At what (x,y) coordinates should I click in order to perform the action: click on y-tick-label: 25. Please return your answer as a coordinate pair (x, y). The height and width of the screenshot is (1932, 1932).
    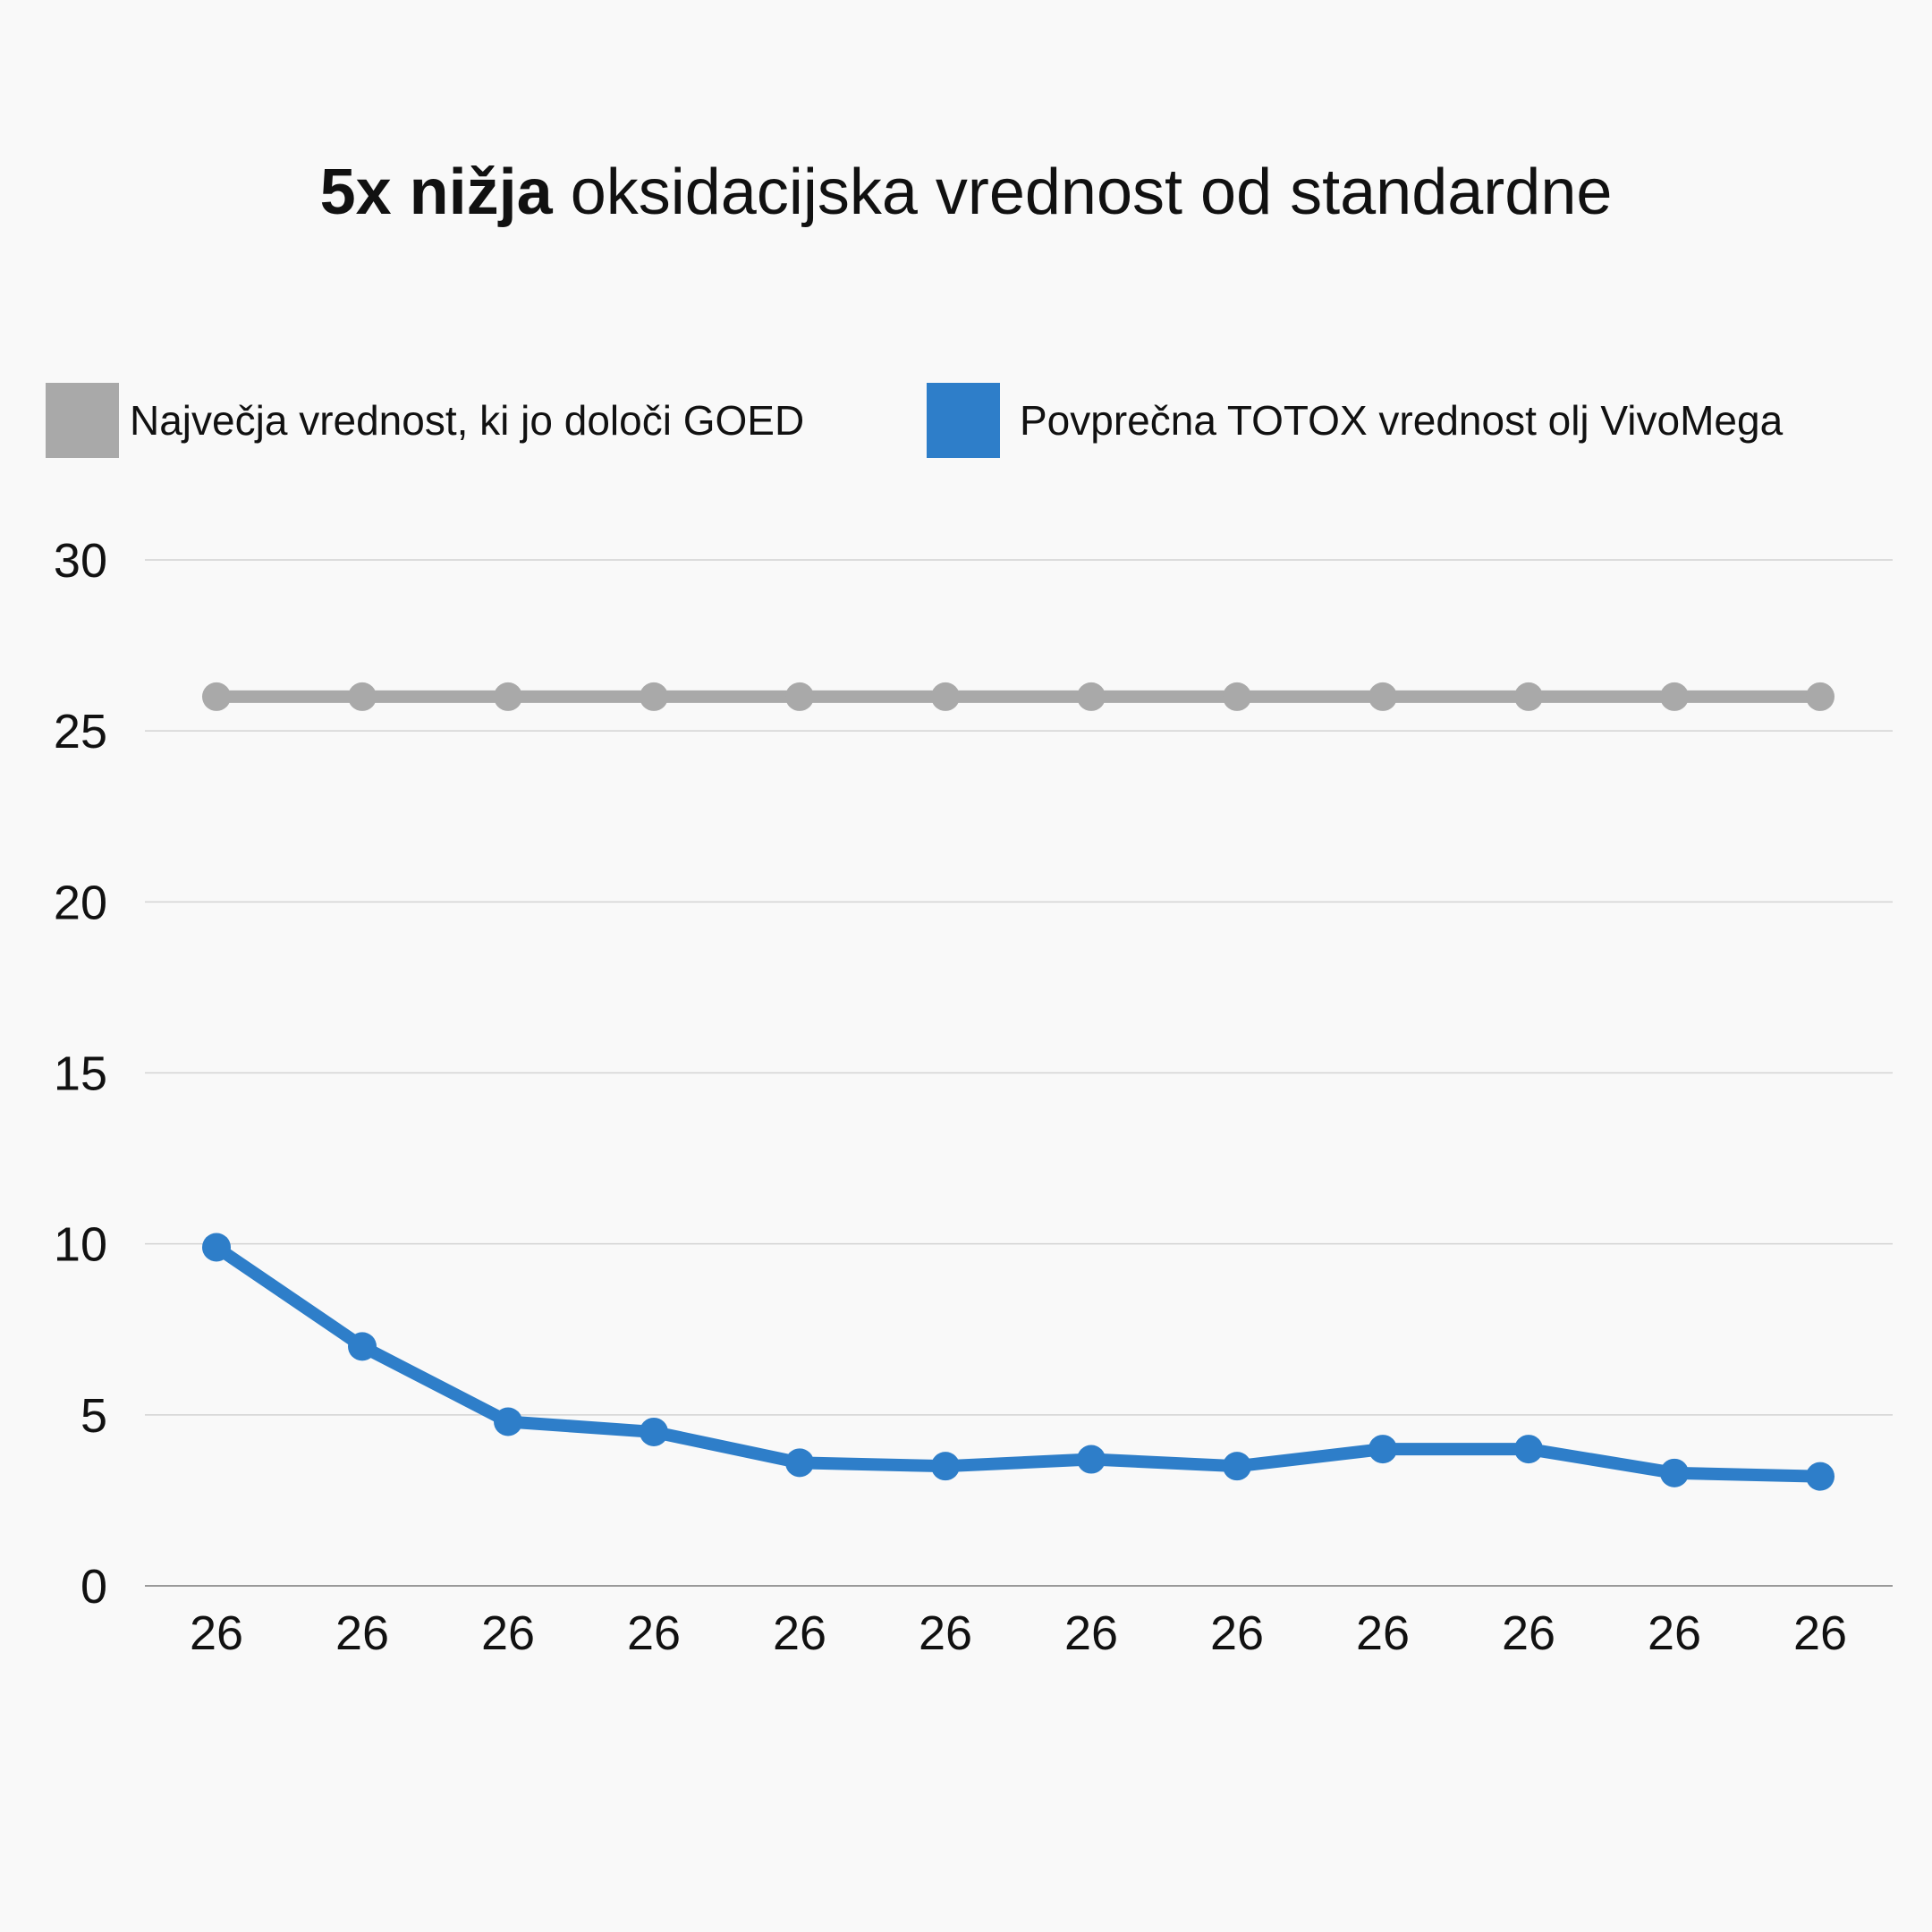
    Looking at the image, I should click on (80, 731).